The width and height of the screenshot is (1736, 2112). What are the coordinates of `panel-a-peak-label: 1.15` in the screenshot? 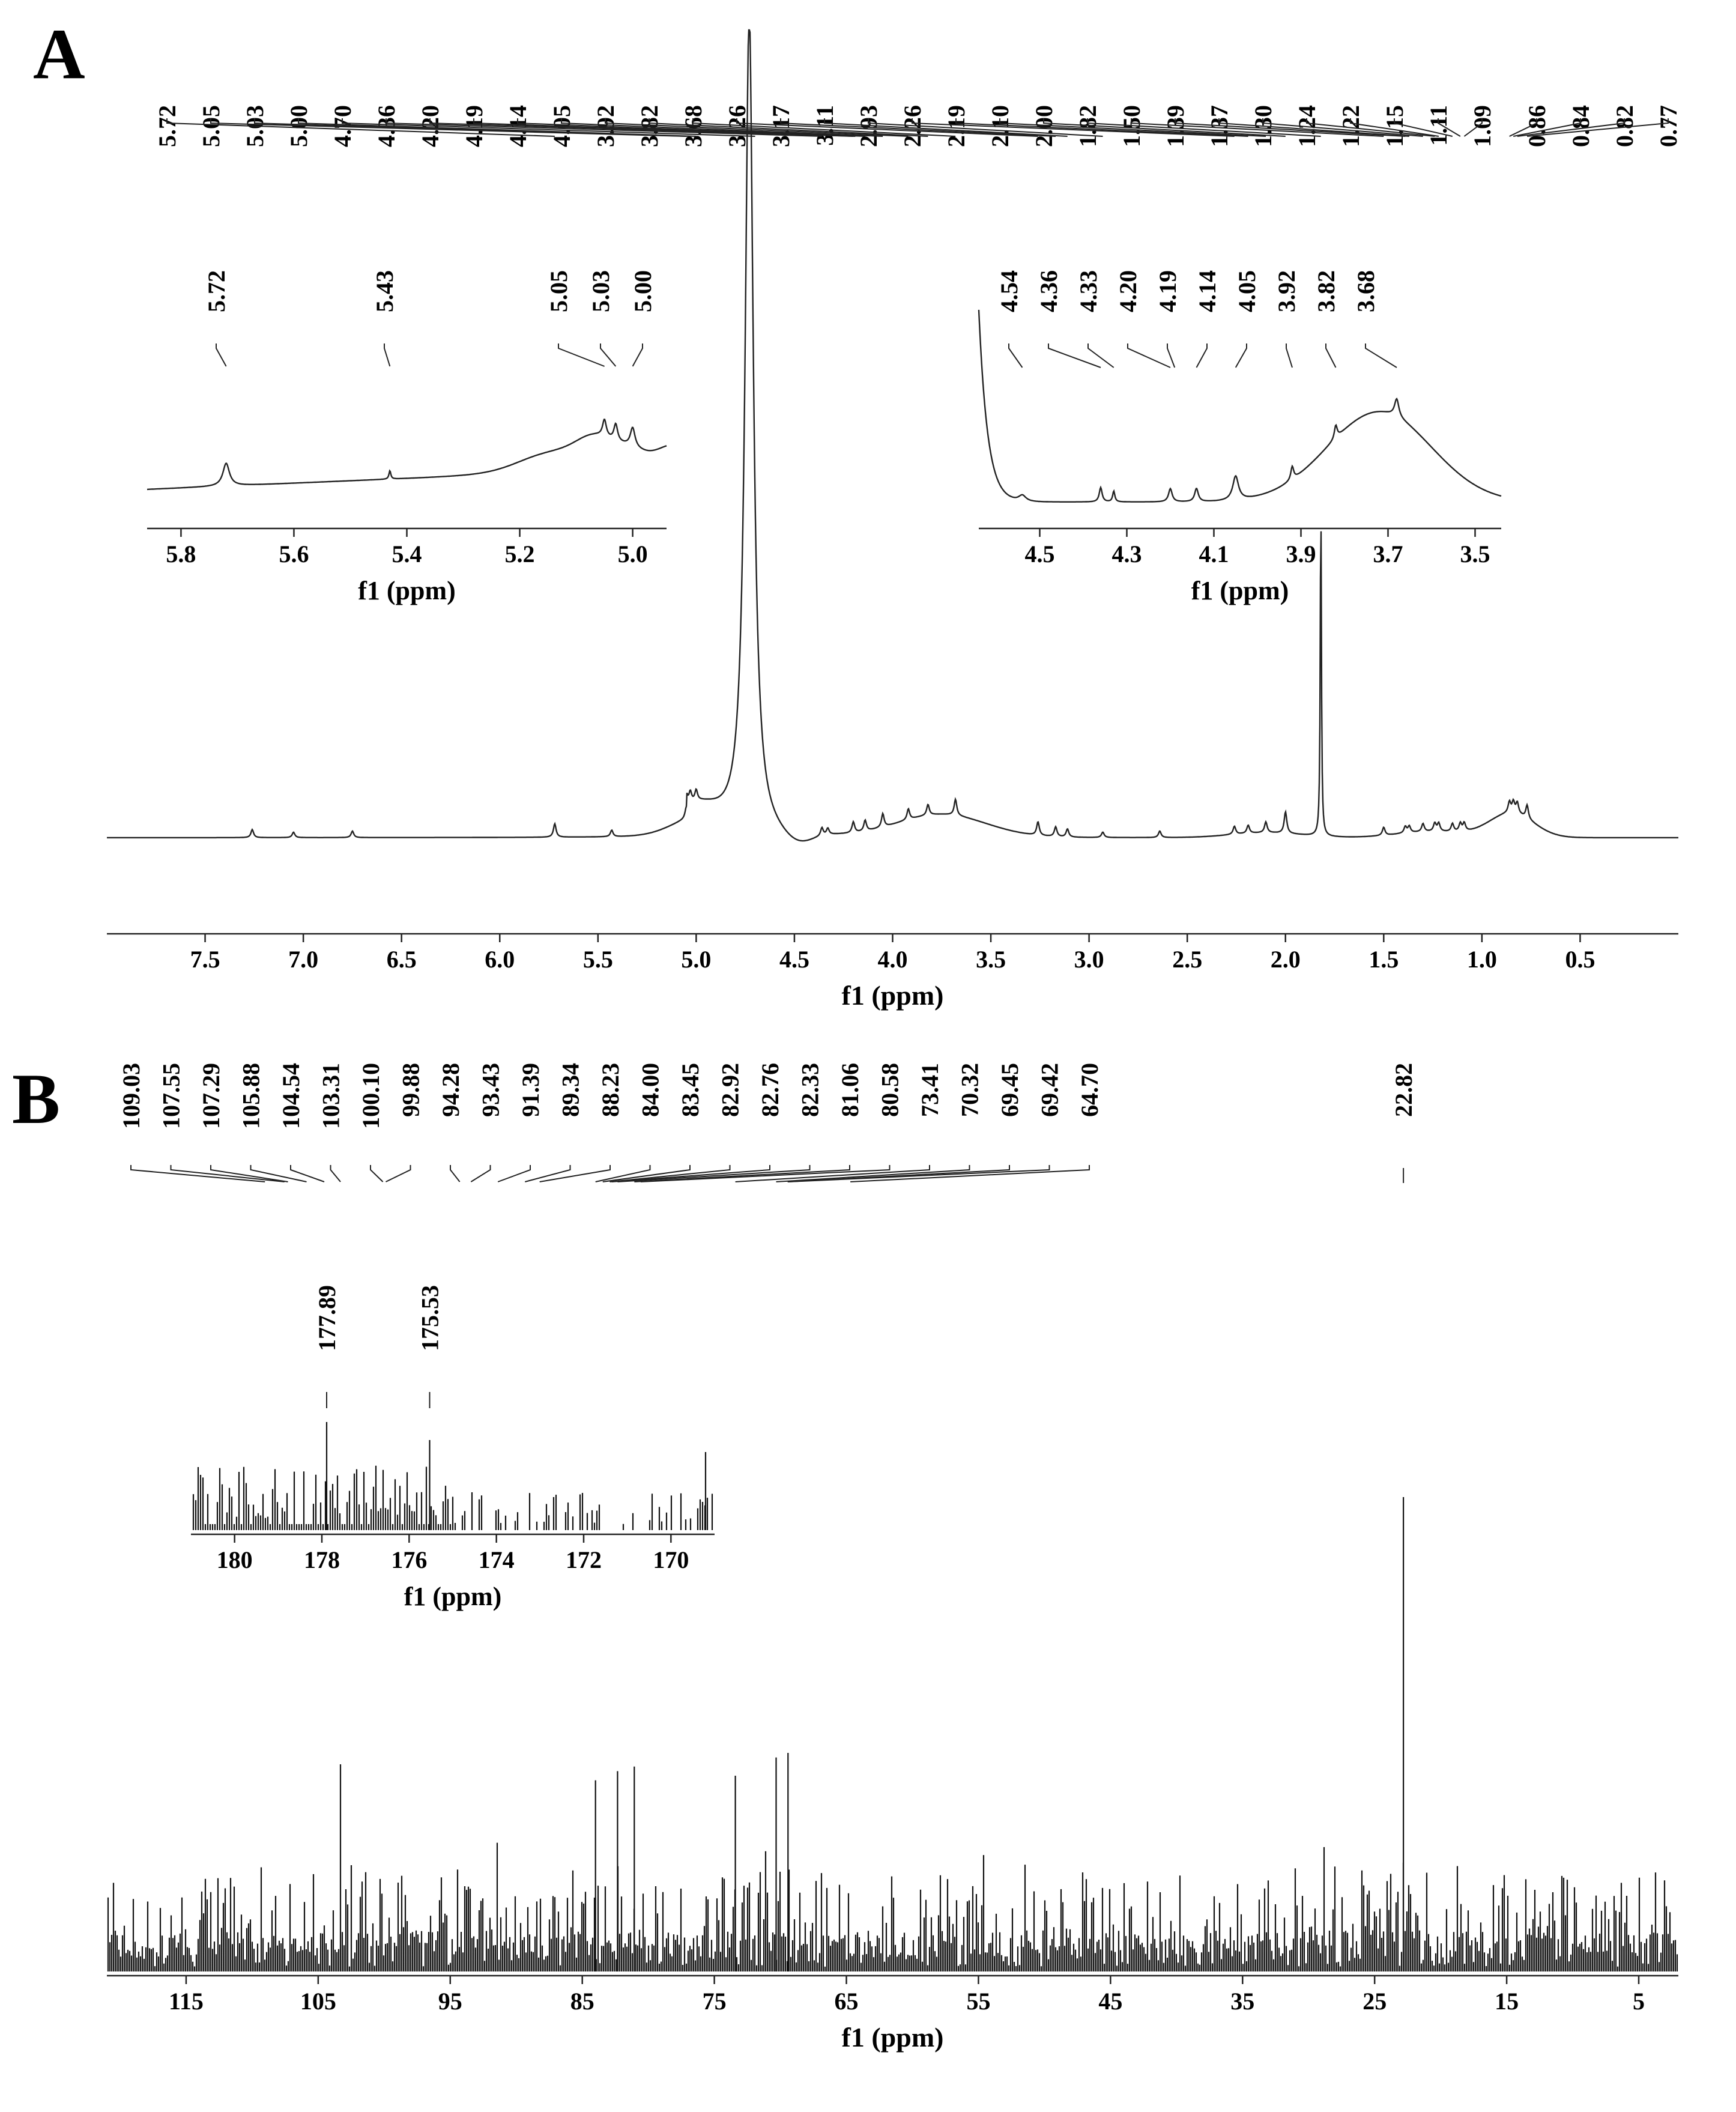 It's located at (1395, 126).